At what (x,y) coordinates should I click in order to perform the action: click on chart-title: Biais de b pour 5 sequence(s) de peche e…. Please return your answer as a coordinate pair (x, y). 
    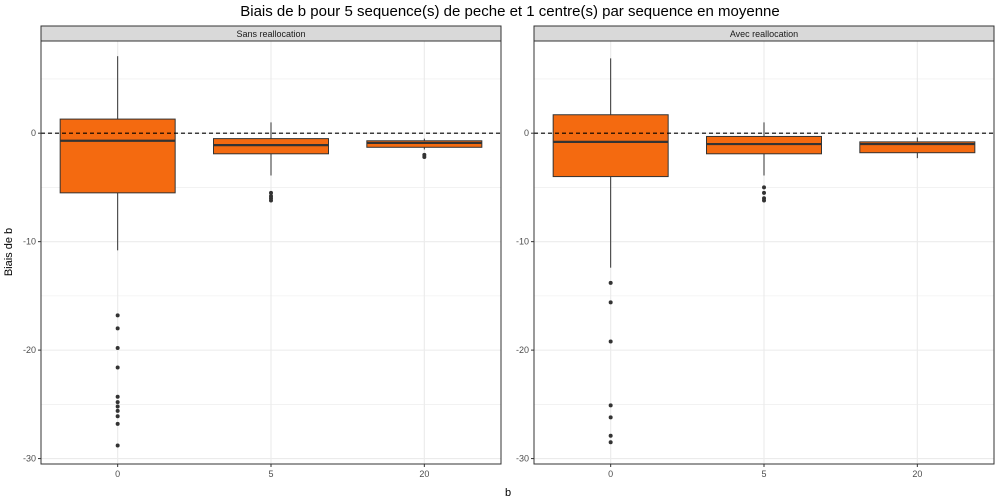
    Looking at the image, I should click on (510, 11).